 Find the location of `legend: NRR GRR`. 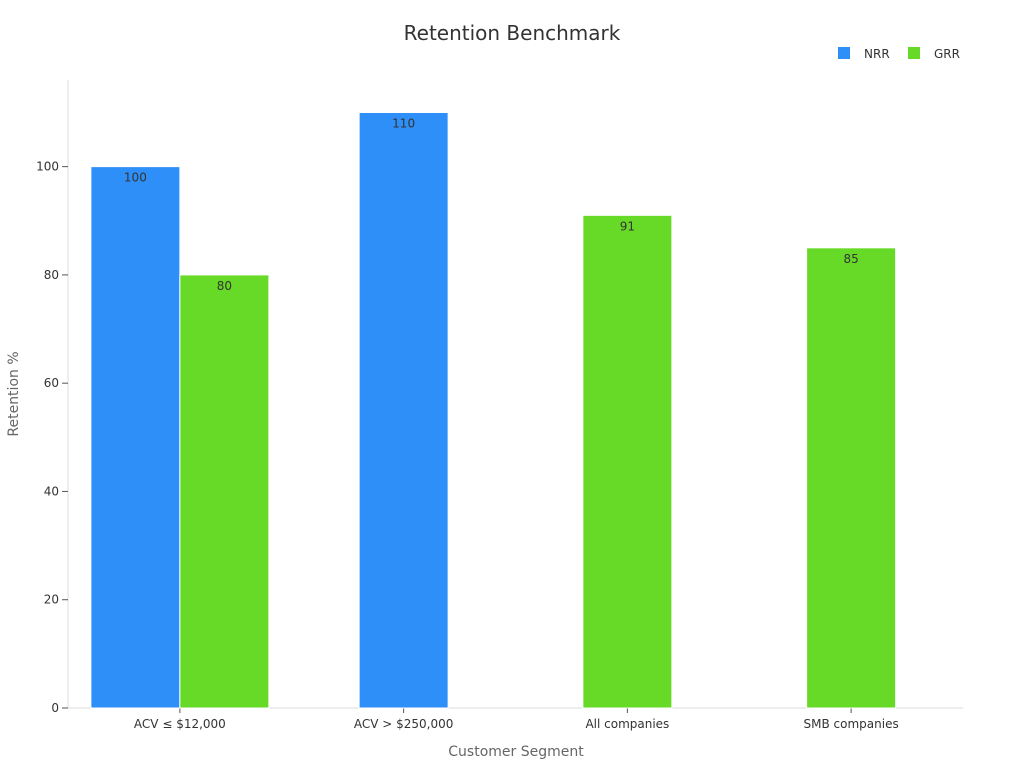

legend: NRR GRR is located at coordinates (899, 54).